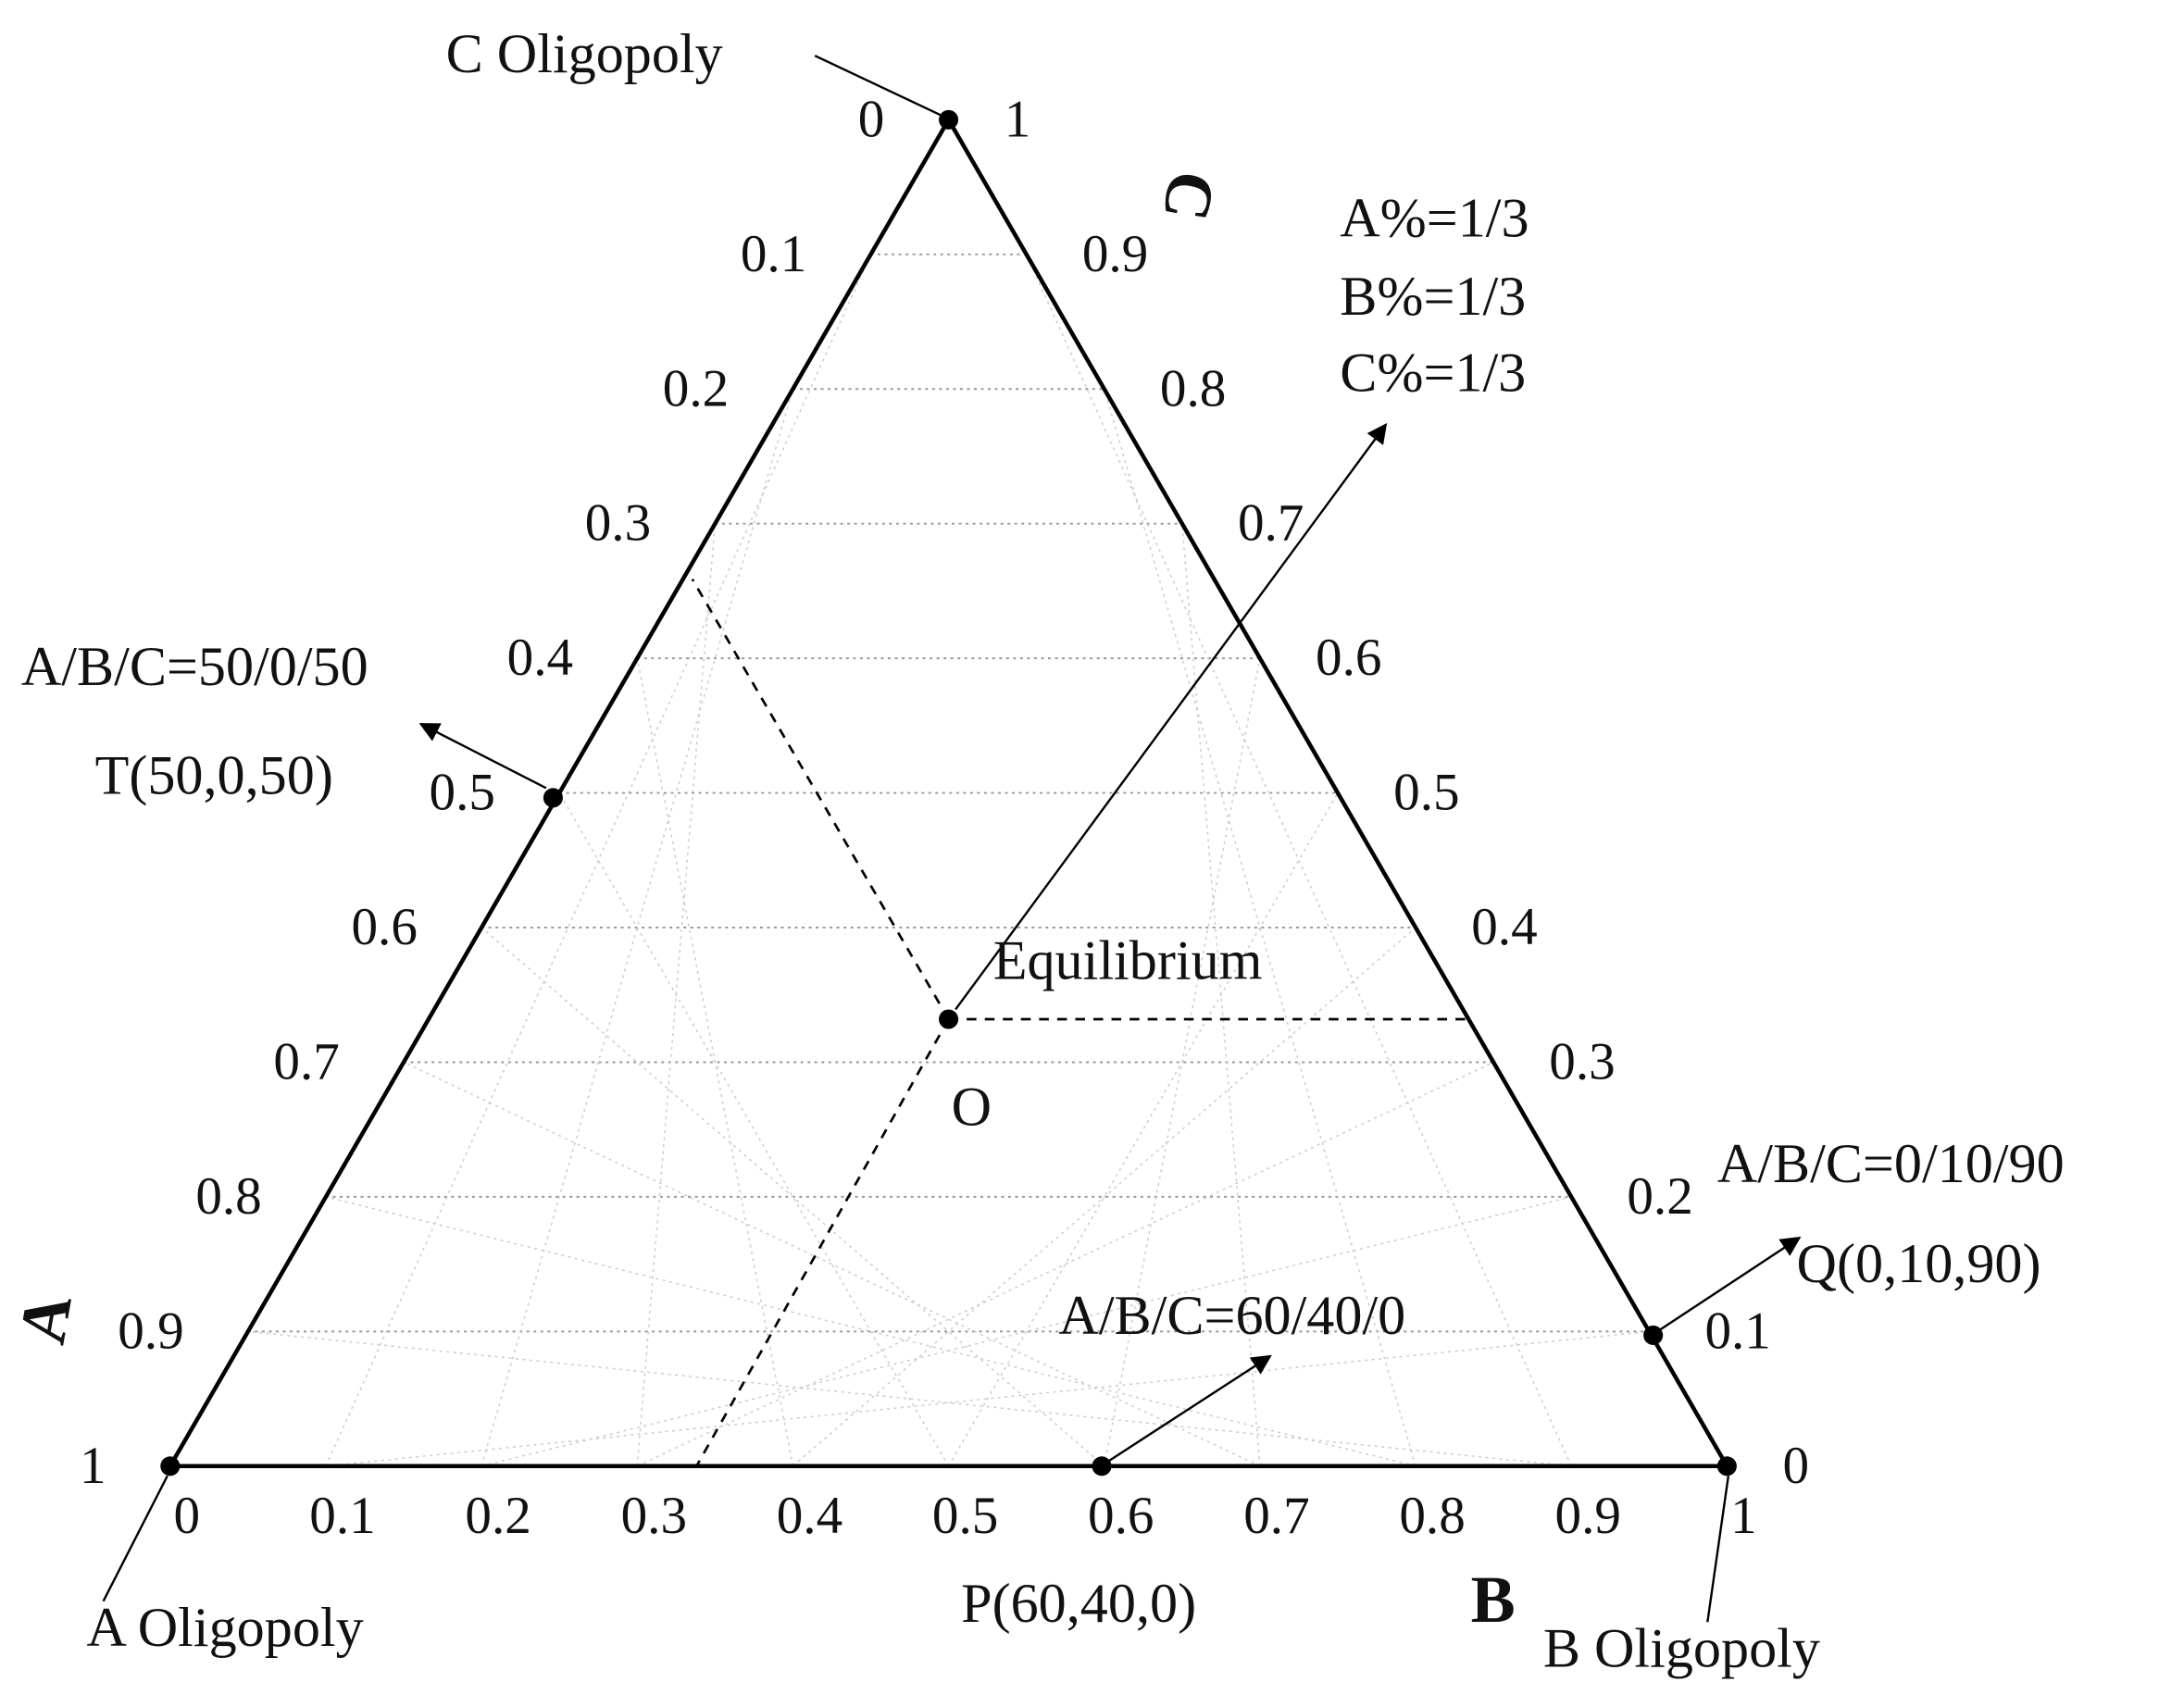 This screenshot has height=1707, width=2184. What do you see at coordinates (225, 1628) in the screenshot?
I see `vertex-label: A Oligopoly` at bounding box center [225, 1628].